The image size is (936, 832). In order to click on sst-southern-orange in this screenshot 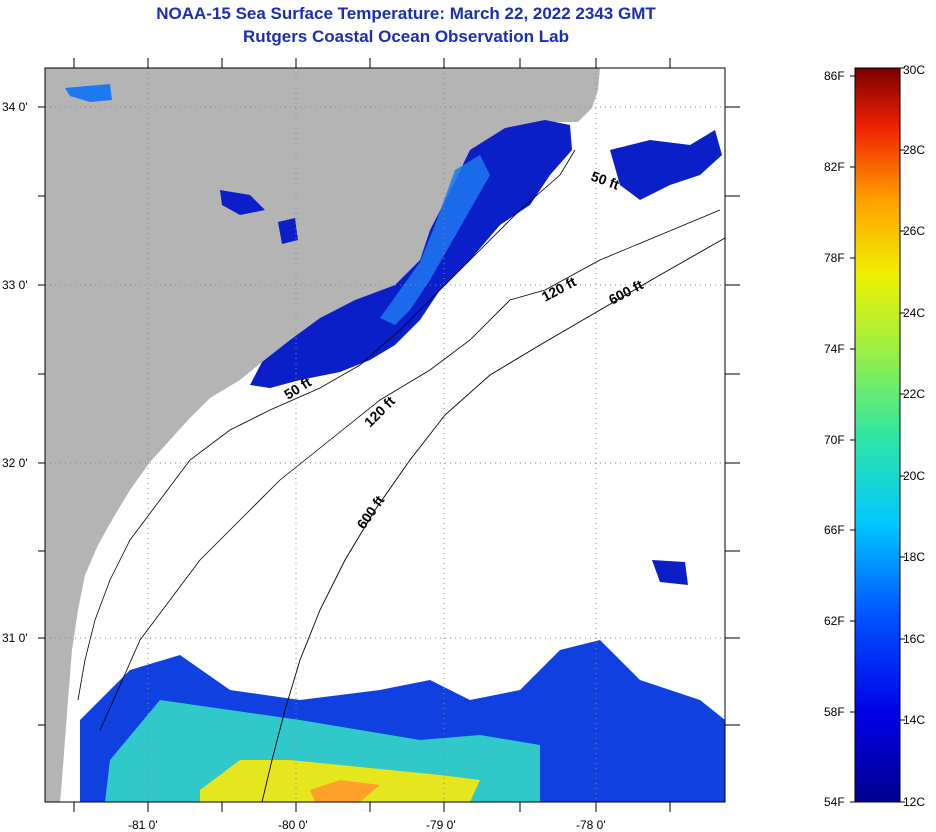, I will do `click(345, 791)`.